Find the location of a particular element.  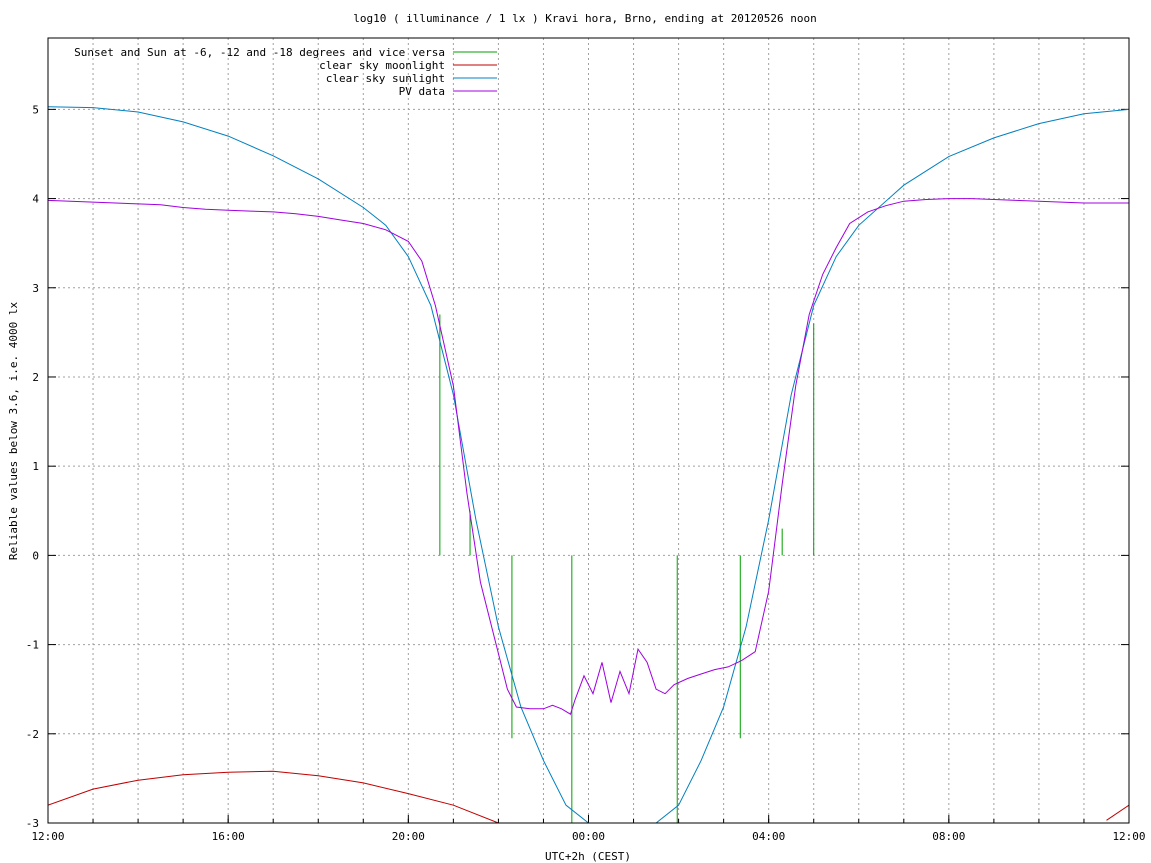

y-tick-label: 1 is located at coordinates (35, 466).